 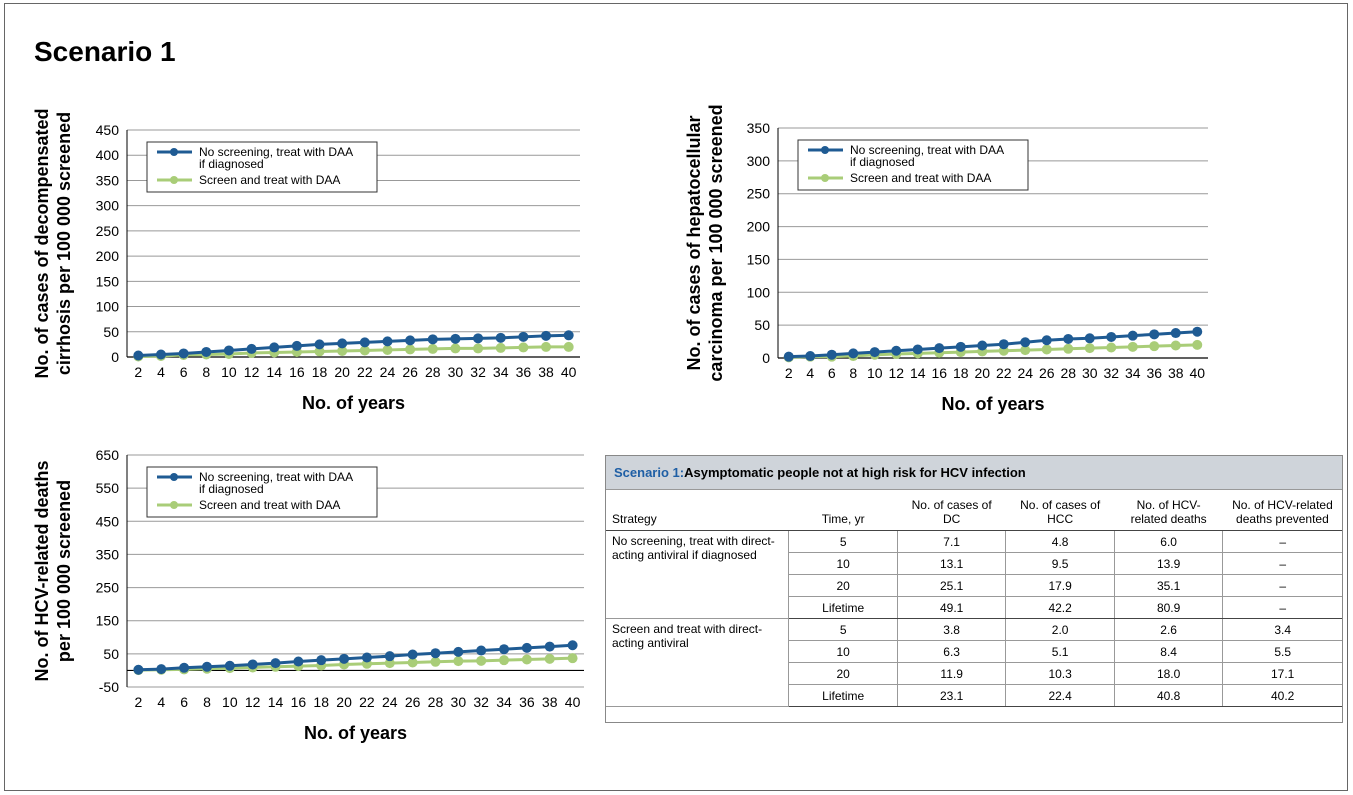 What do you see at coordinates (410, 372) in the screenshot?
I see `x-tick-label: 26` at bounding box center [410, 372].